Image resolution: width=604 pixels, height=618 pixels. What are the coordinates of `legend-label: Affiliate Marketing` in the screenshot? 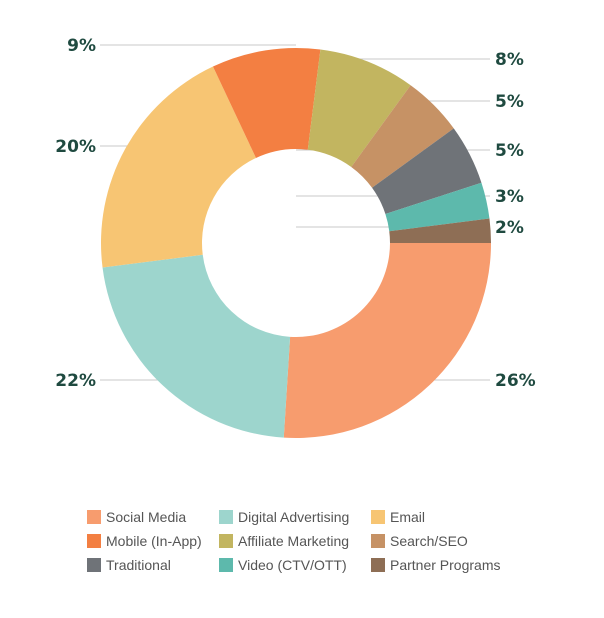 It's located at (294, 541).